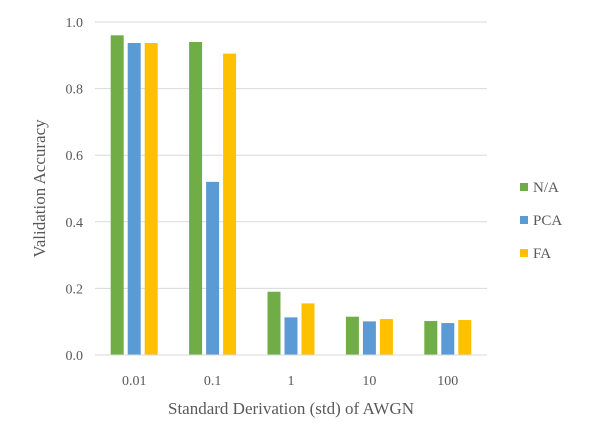  What do you see at coordinates (75, 23) in the screenshot?
I see `y-tick-label: 1.0` at bounding box center [75, 23].